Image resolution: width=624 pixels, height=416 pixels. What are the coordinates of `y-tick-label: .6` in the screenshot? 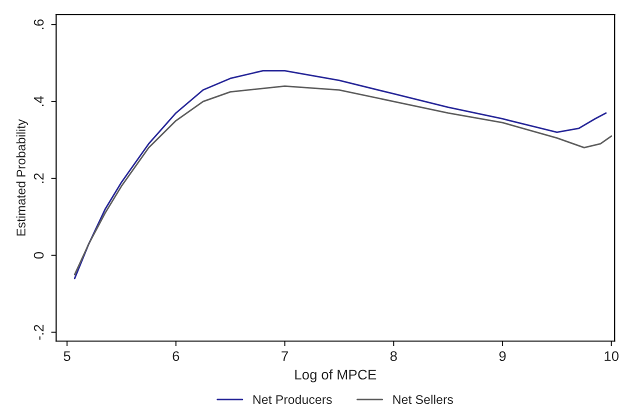 It's located at (39, 24).